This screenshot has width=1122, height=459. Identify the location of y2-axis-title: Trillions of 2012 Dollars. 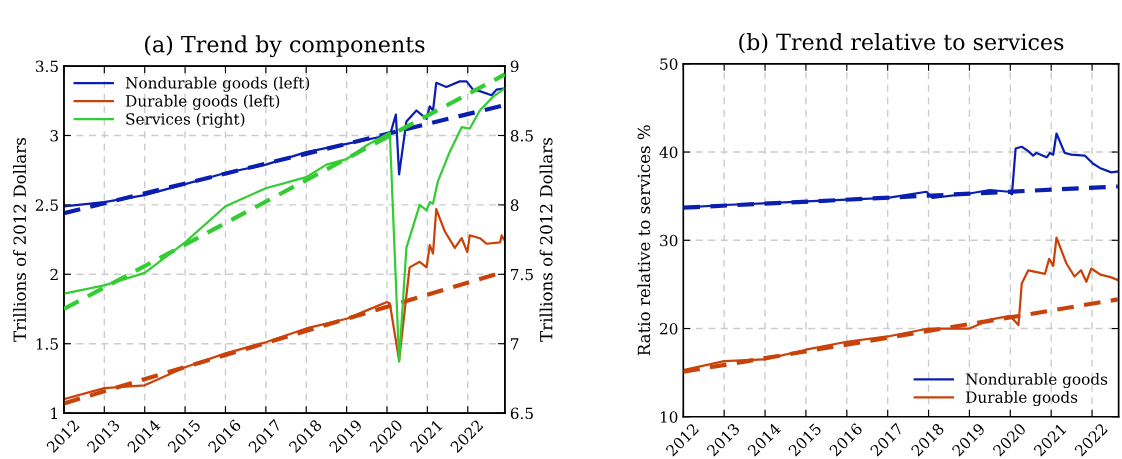
(546, 240).